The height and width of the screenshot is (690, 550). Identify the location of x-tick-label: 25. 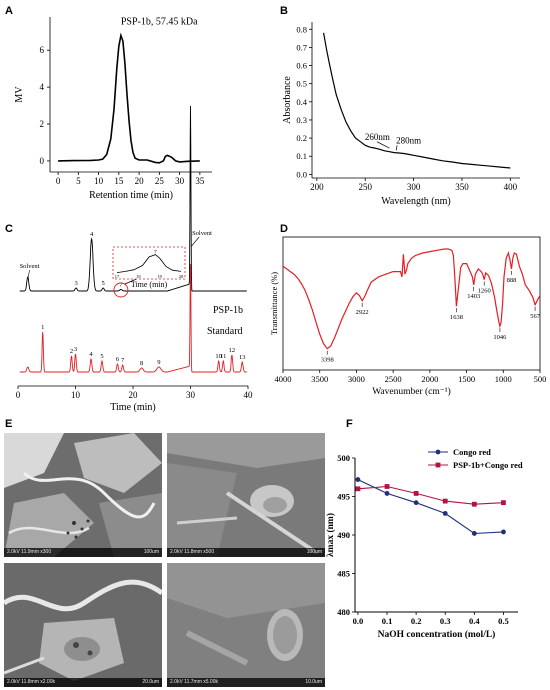
(160, 181).